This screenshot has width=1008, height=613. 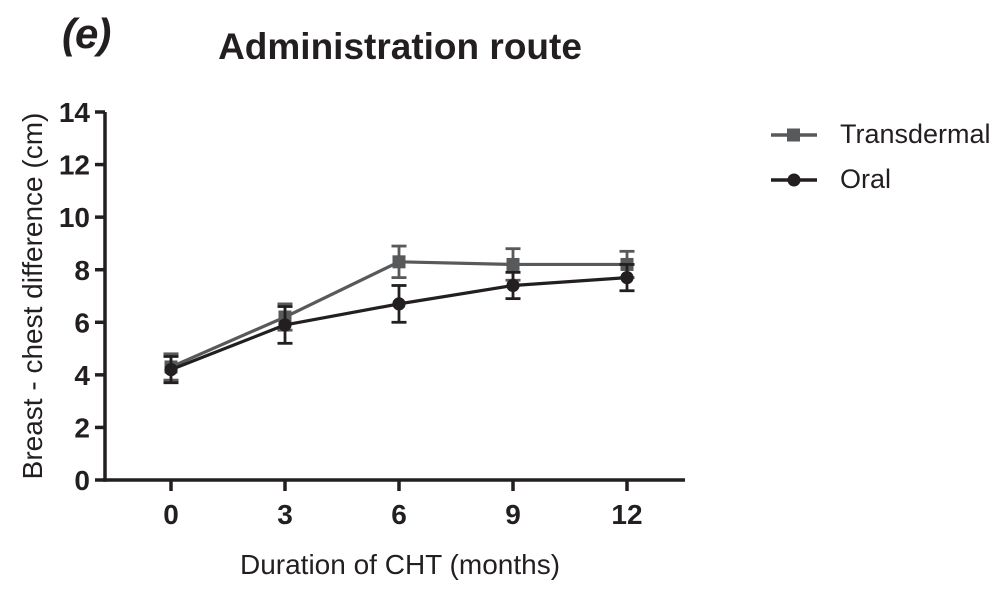 I want to click on legend-circle-marker-icon, so click(x=794, y=179).